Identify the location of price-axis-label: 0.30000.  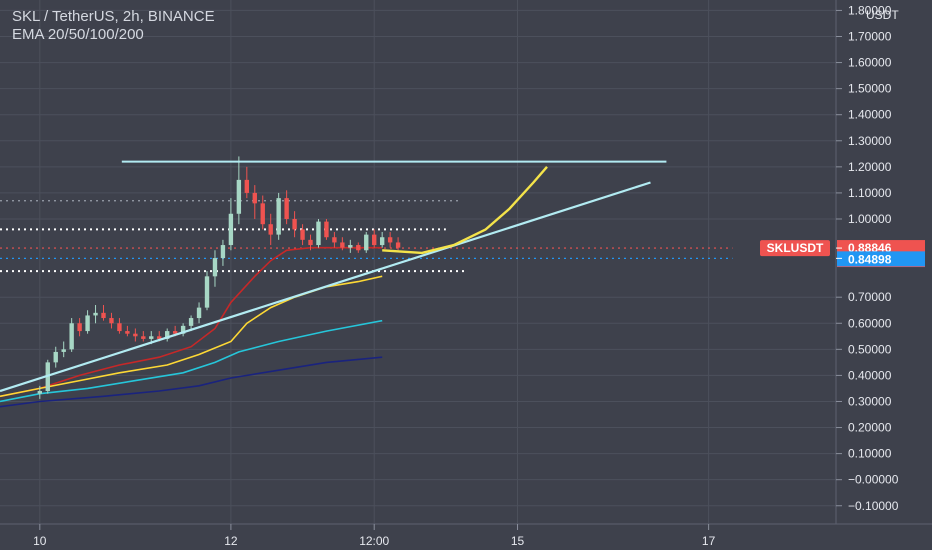
(870, 401).